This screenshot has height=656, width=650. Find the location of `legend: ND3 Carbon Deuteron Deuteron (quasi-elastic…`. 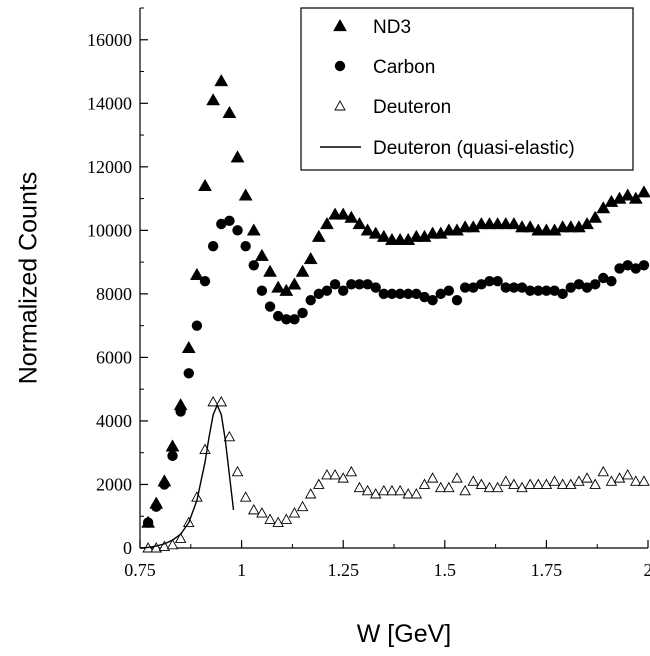

legend: ND3 Carbon Deuteron Deuteron (quasi-elastic… is located at coordinates (467, 89).